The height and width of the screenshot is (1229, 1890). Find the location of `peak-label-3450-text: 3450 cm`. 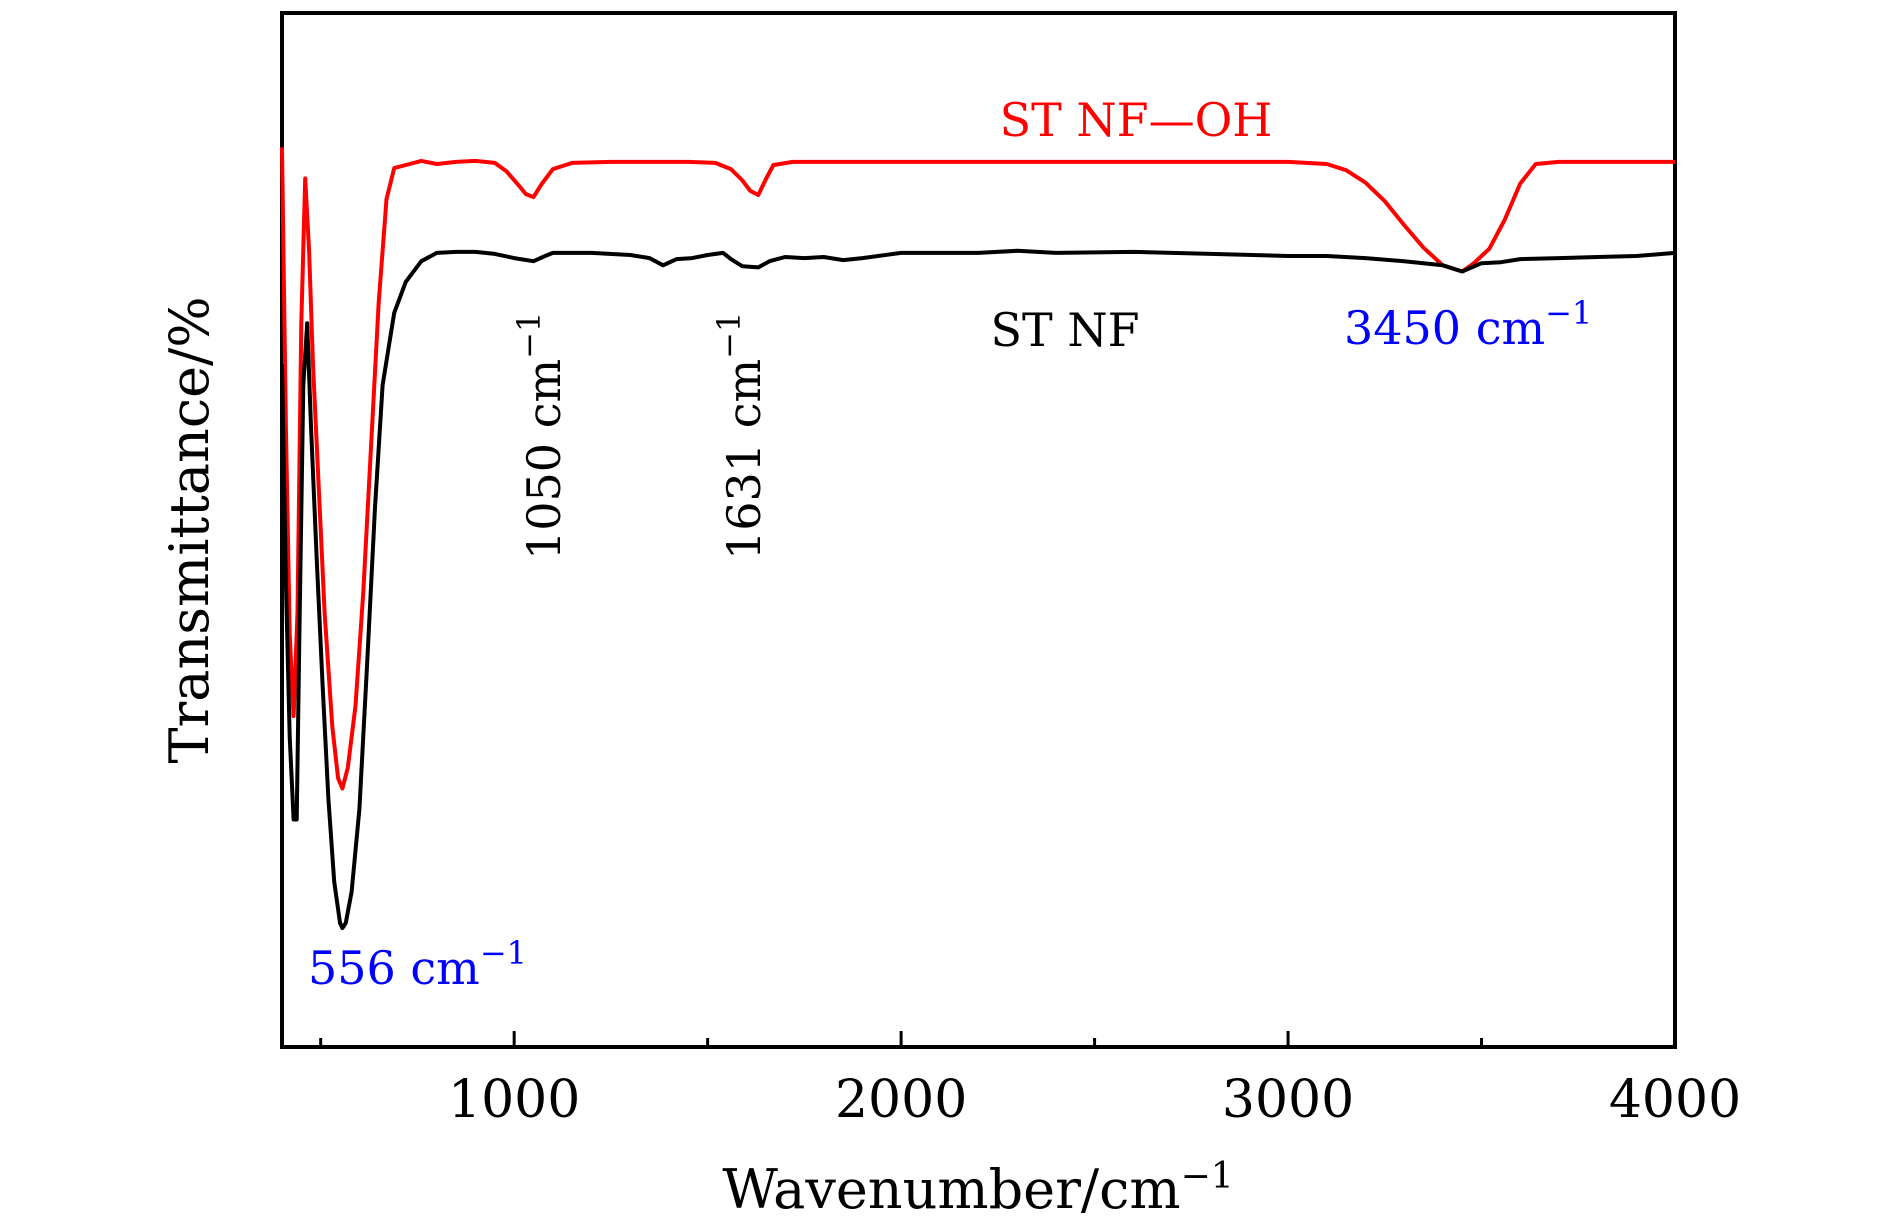

peak-label-3450-text: 3450 cm is located at coordinates (1444, 328).